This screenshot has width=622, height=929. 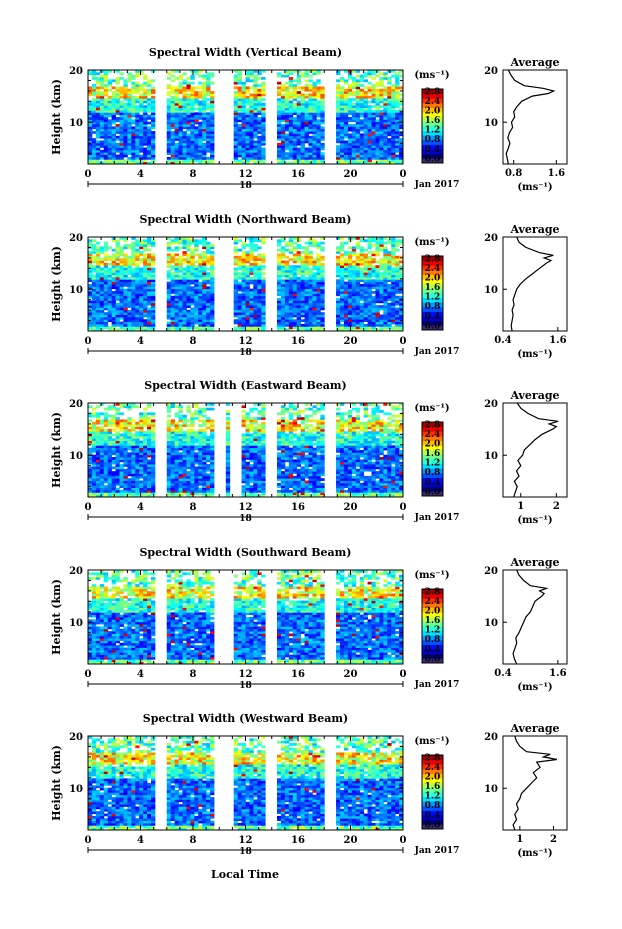 I want to click on average-x-tick-label: 0.8, so click(x=513, y=173).